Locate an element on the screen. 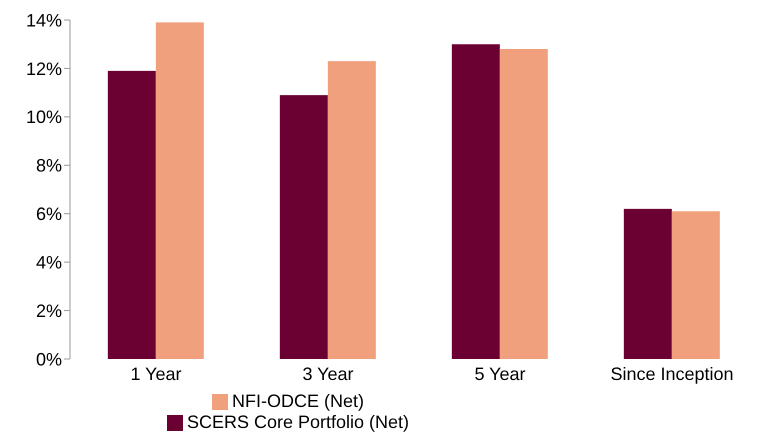 Image resolution: width=776 pixels, height=445 pixels. y-tick-label: 2% is located at coordinates (49, 310).